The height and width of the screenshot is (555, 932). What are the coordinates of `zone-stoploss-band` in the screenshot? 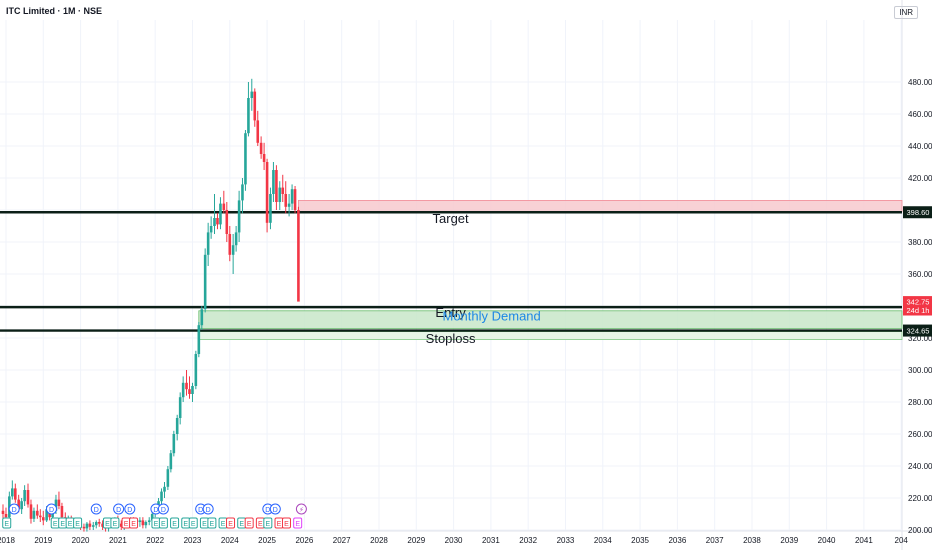 It's located at (550, 336).